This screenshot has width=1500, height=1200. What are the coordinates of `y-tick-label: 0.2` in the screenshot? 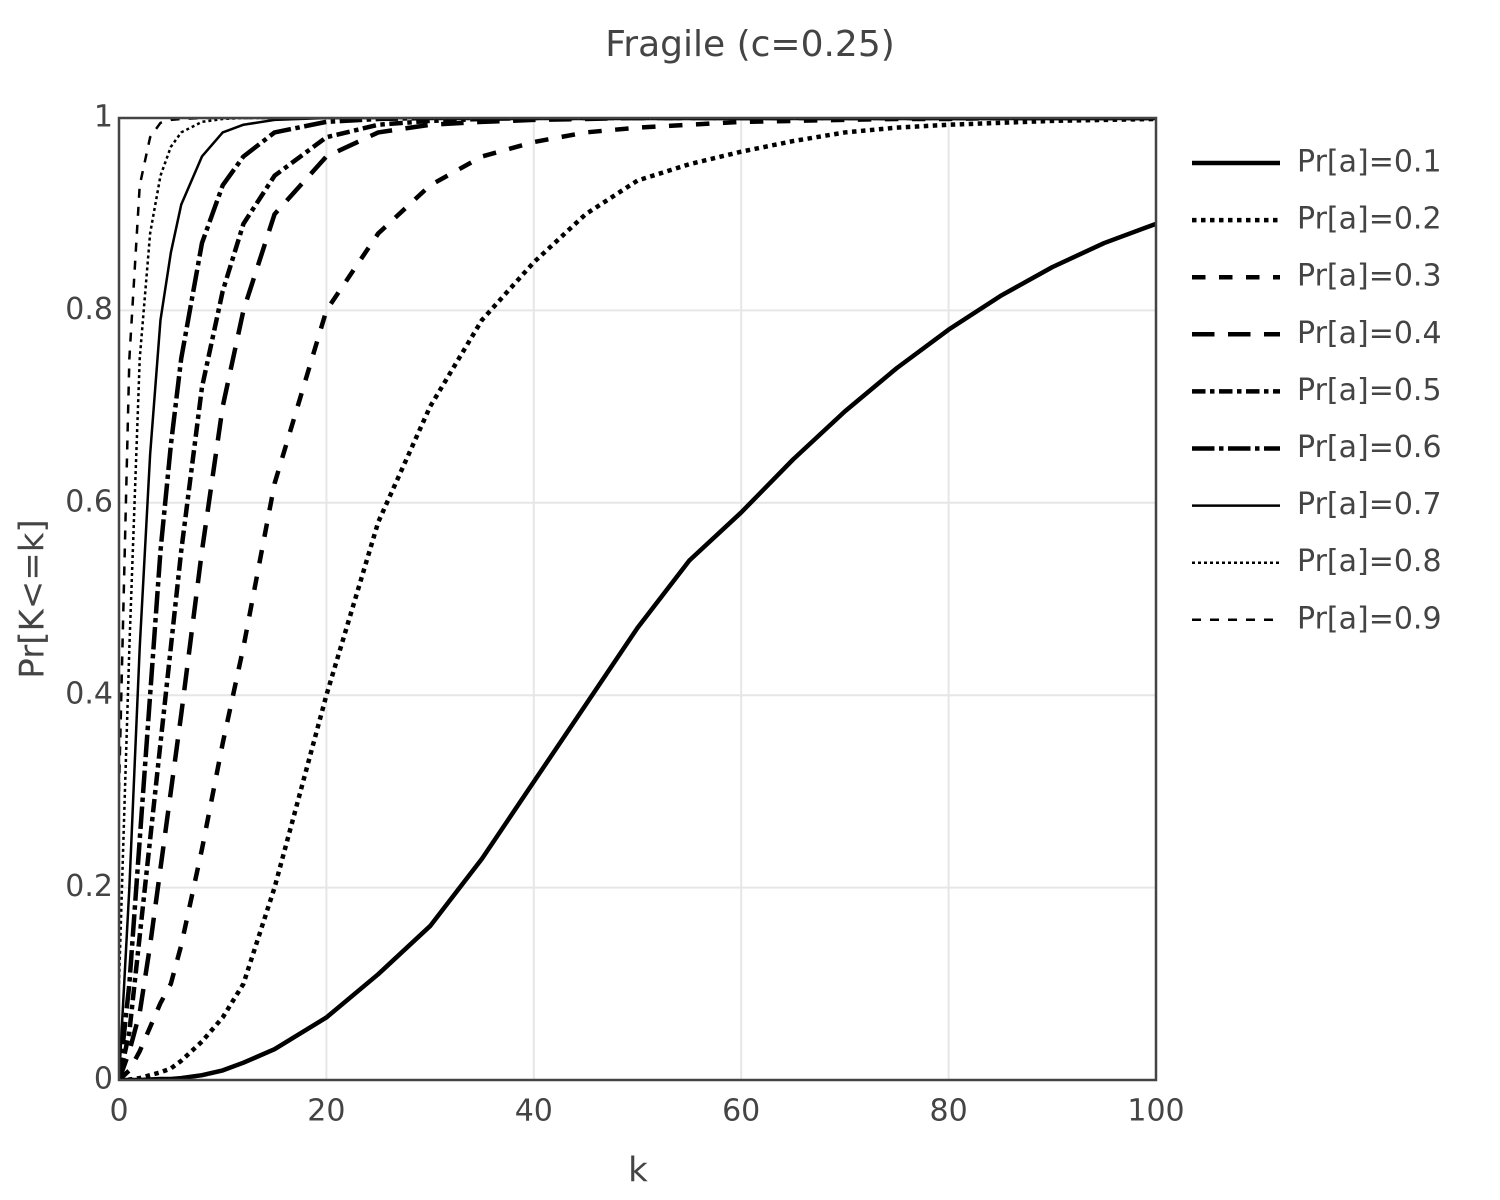 It's located at (89, 886).